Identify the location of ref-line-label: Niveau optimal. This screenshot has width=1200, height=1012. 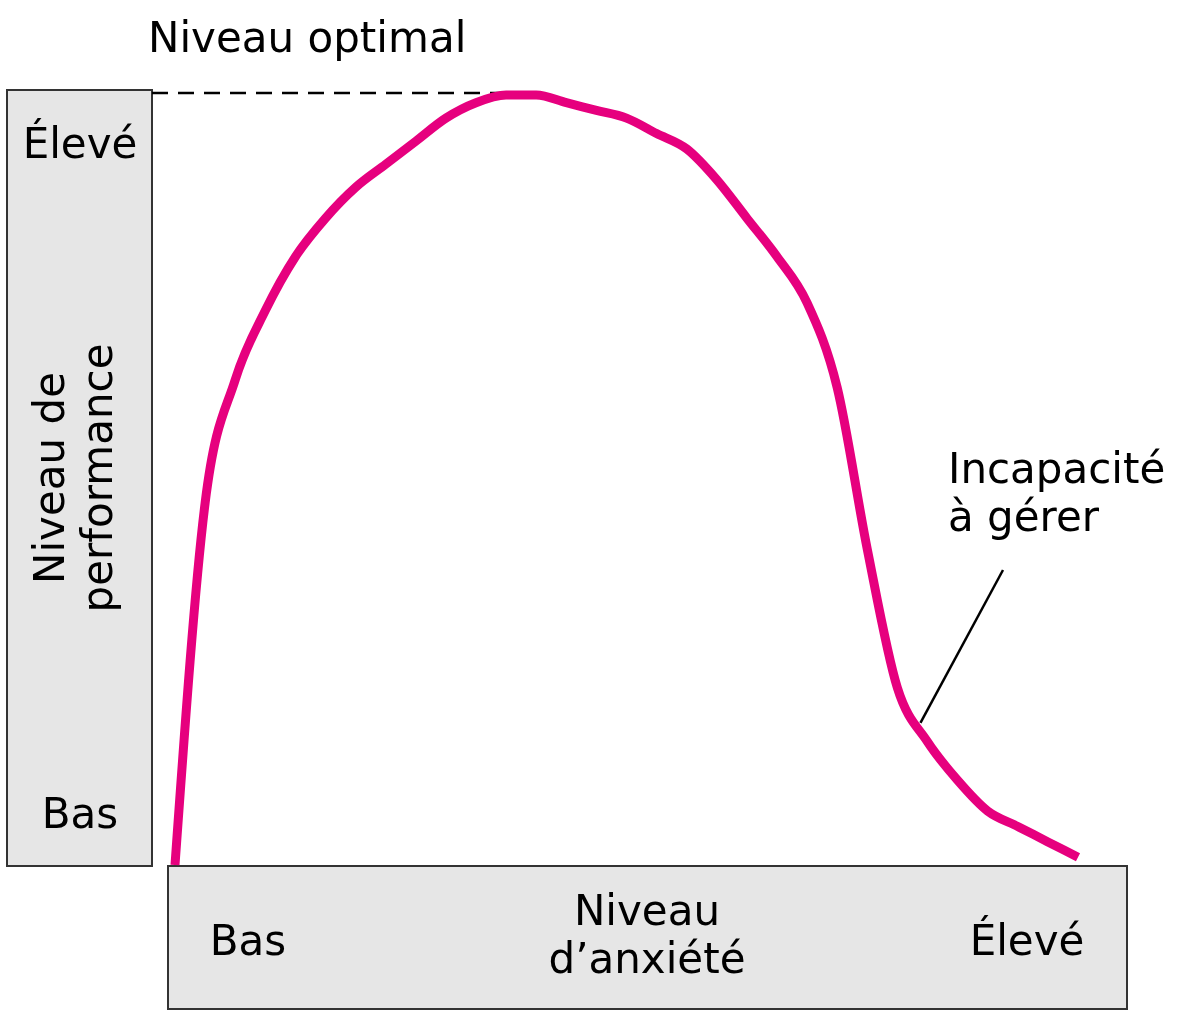
(307, 37).